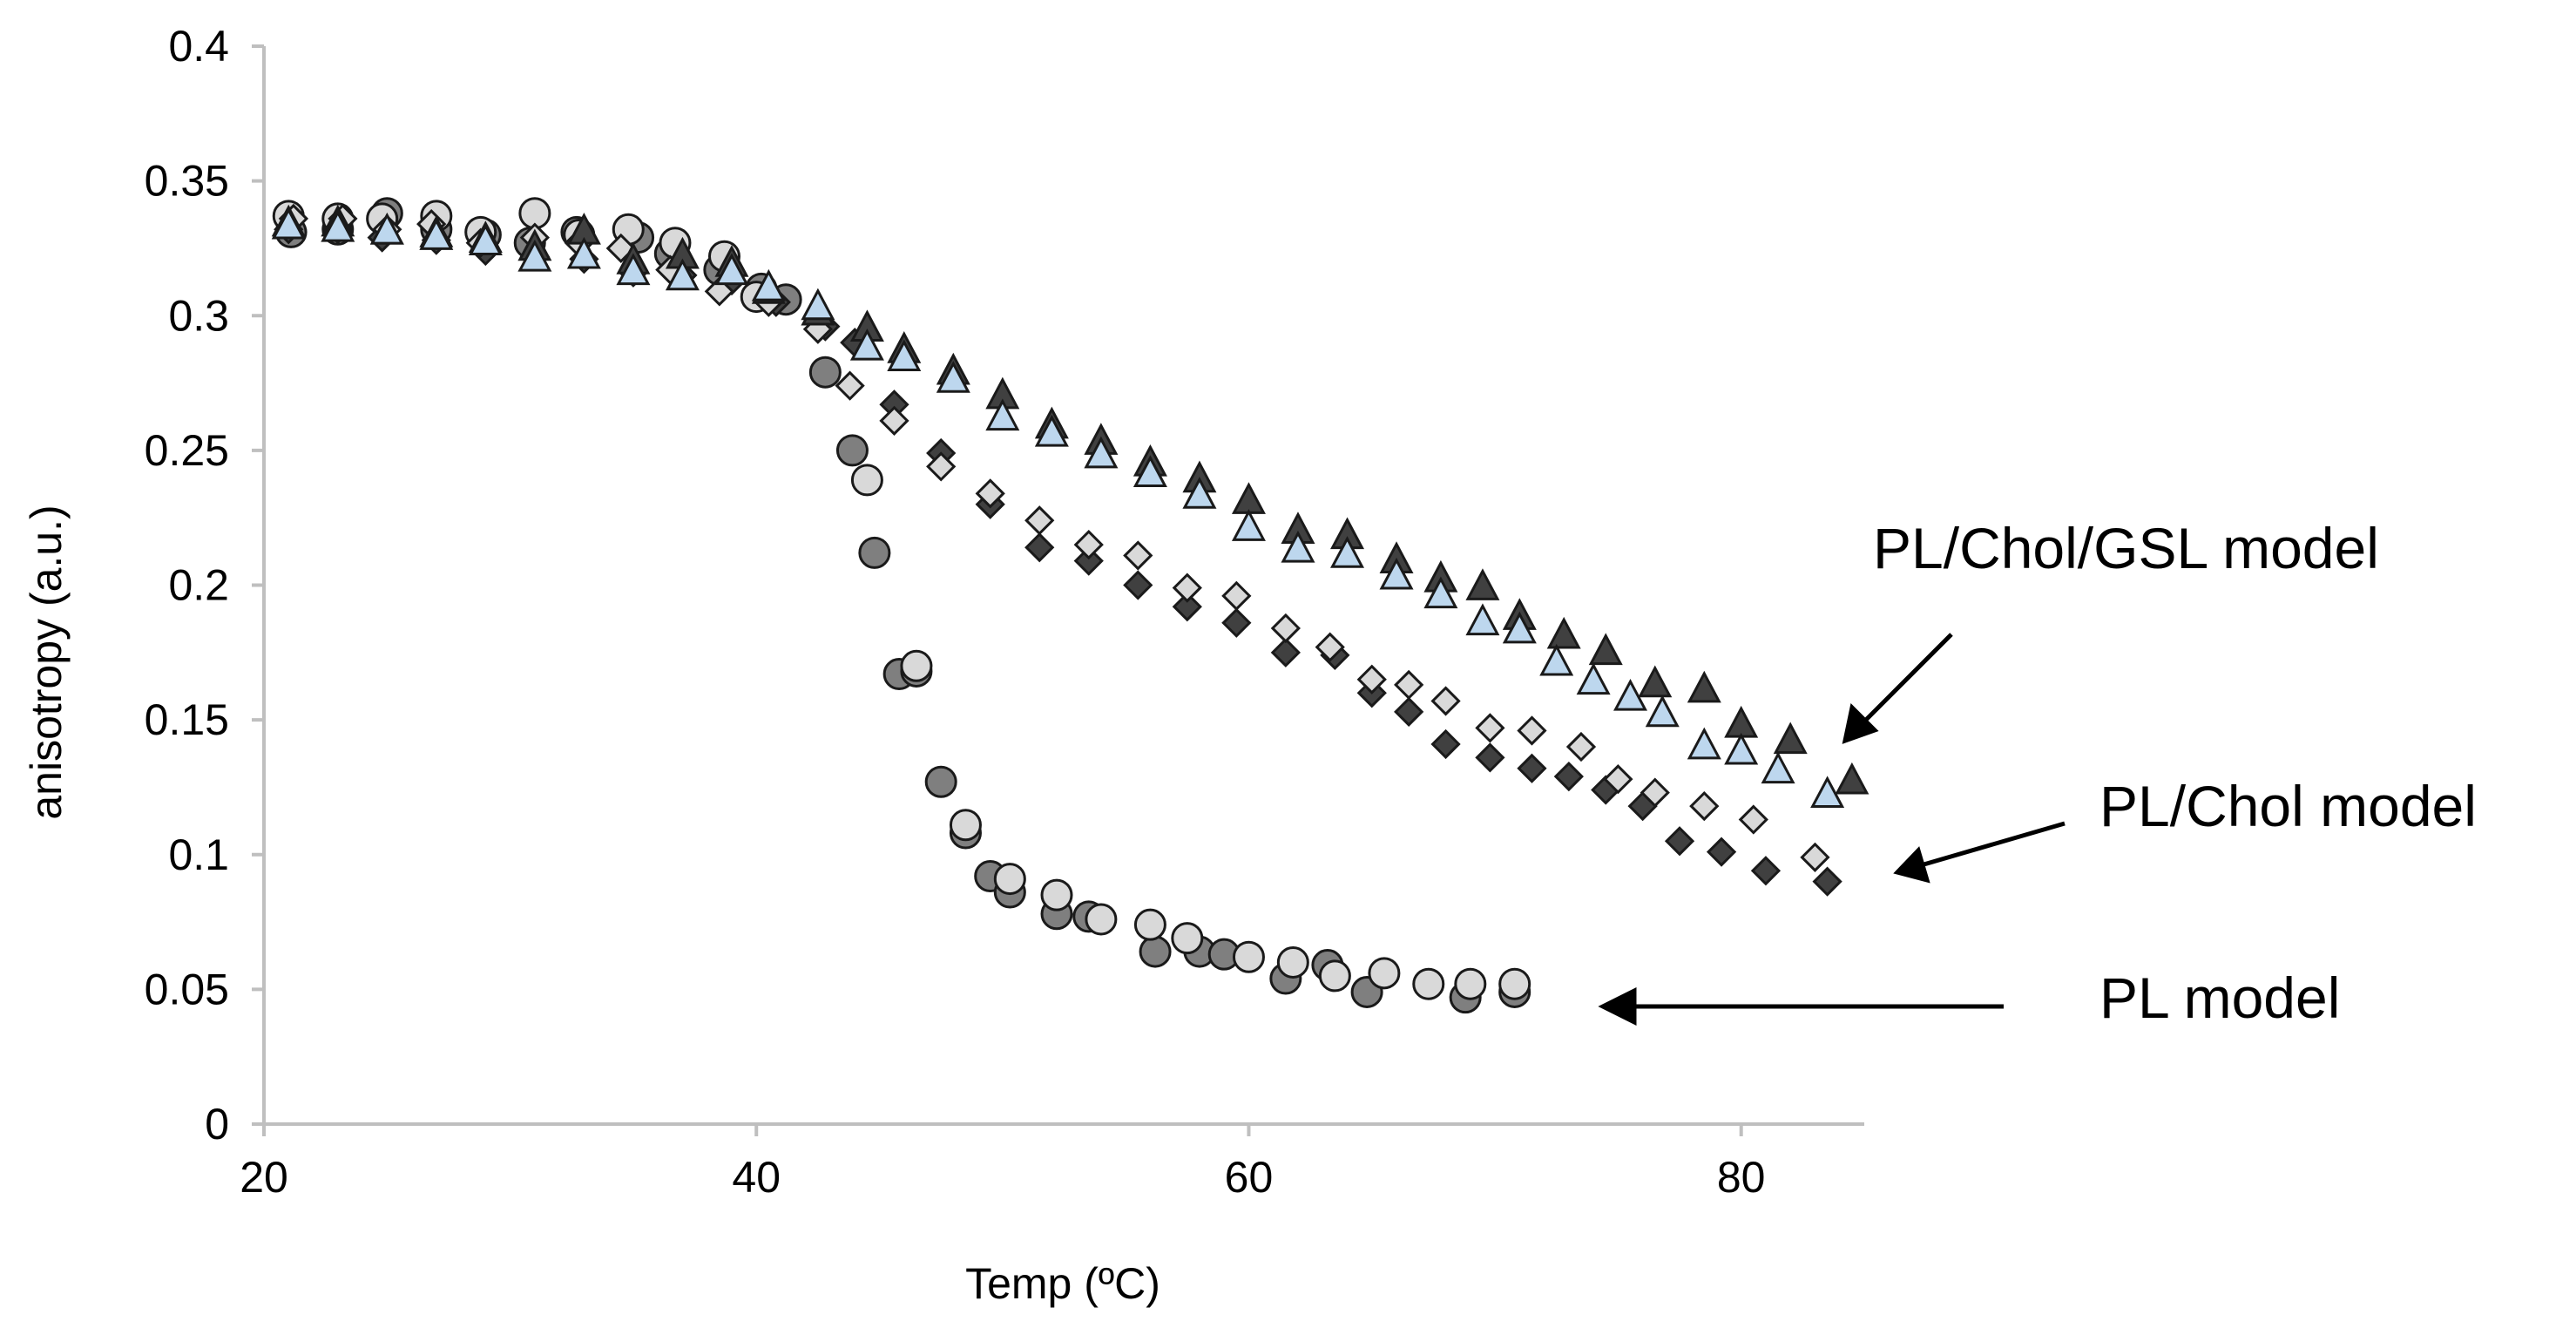  Describe the element at coordinates (187, 451) in the screenshot. I see `y-tick-label: 0.25` at that location.